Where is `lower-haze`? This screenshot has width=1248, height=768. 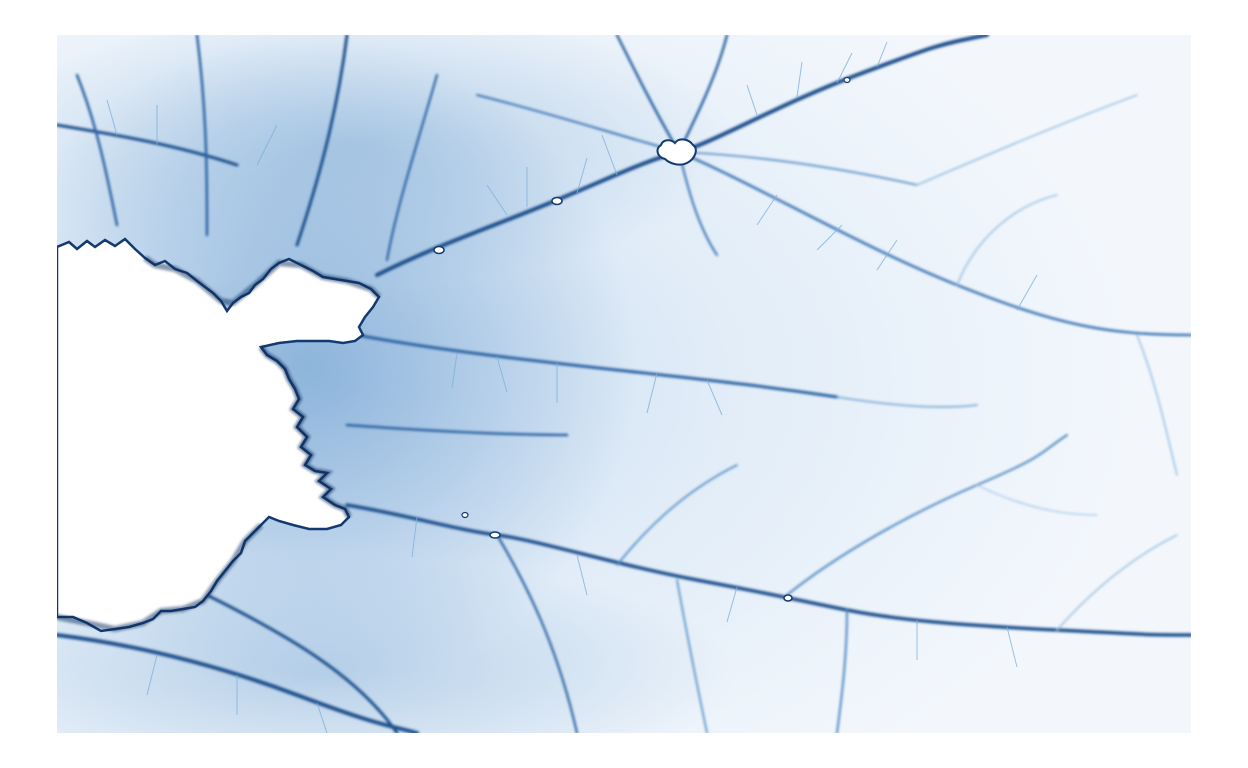 lower-haze is located at coordinates (397, 644).